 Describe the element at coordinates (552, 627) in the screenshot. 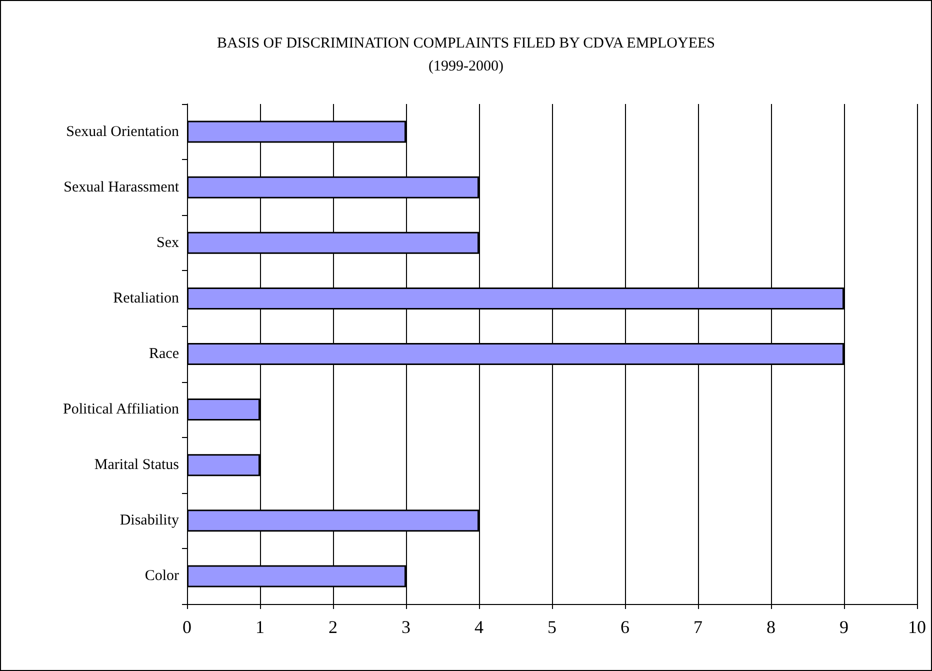

I see `x-tick-label: 5` at that location.